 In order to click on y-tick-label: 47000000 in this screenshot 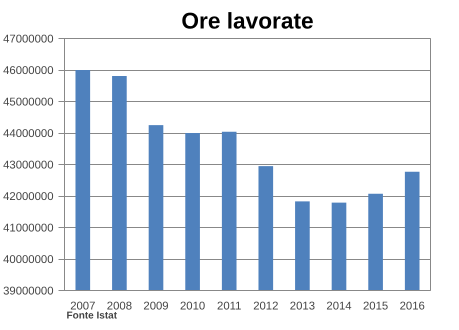, I will do `click(28, 40)`.